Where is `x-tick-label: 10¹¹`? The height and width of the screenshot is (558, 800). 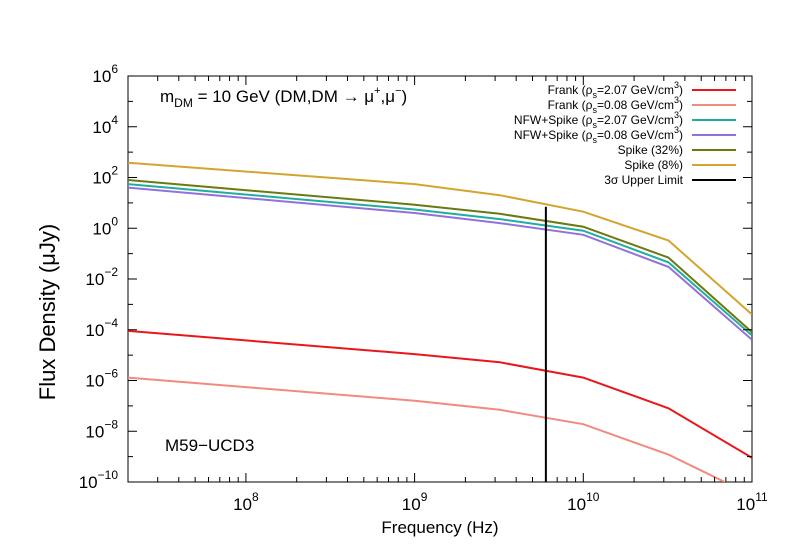 x-tick-label: 10¹¹ is located at coordinates (752, 502).